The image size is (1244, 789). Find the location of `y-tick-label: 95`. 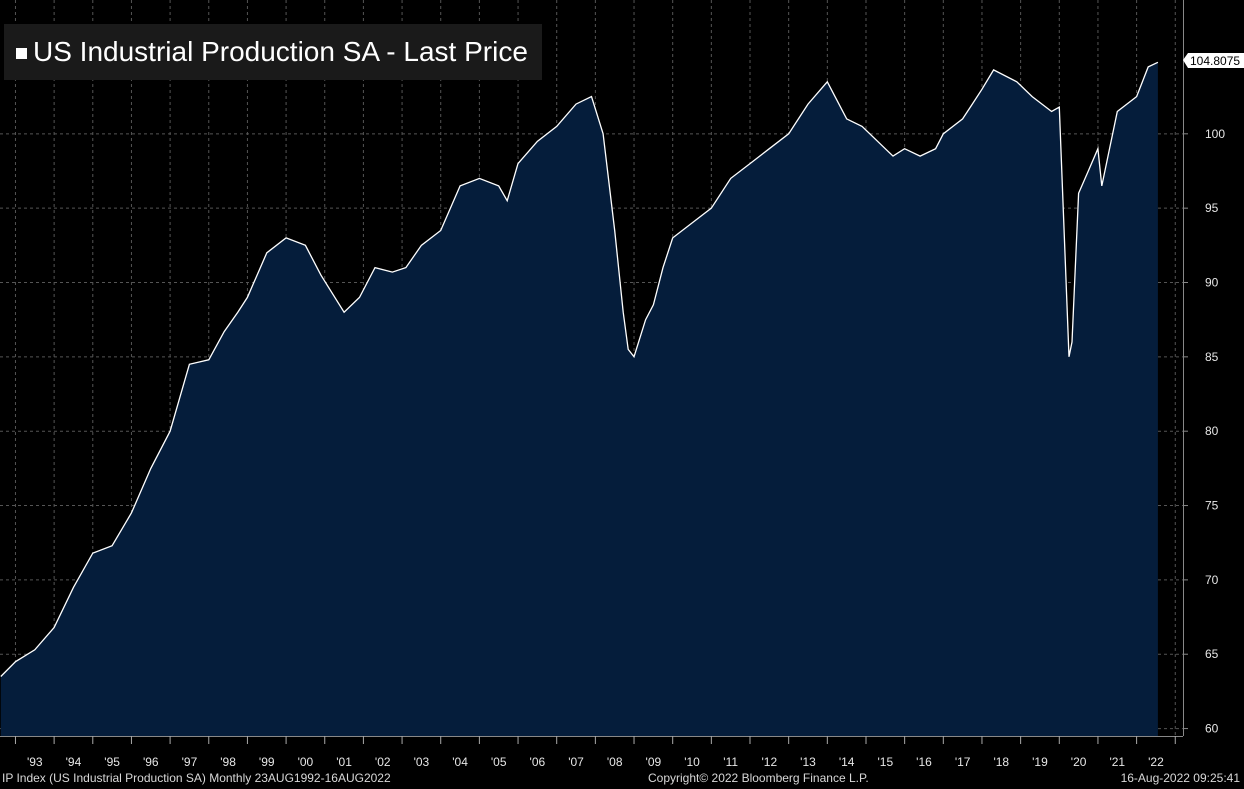

y-tick-label: 95 is located at coordinates (1212, 208).